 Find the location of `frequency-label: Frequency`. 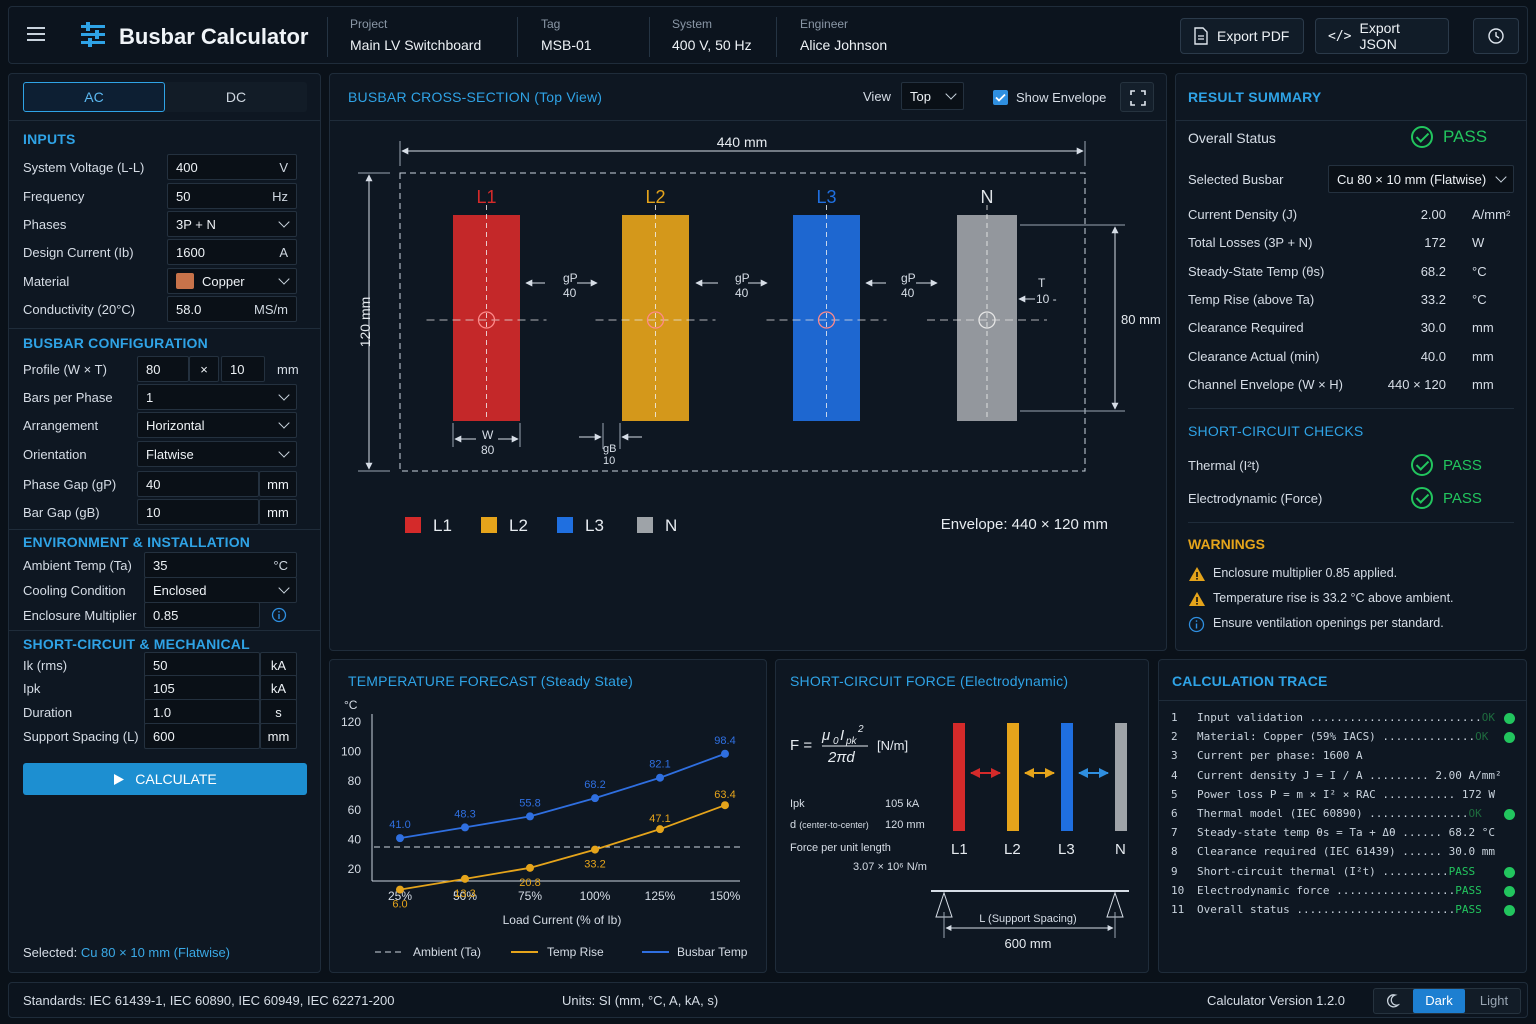

frequency-label: Frequency is located at coordinates (54, 196).